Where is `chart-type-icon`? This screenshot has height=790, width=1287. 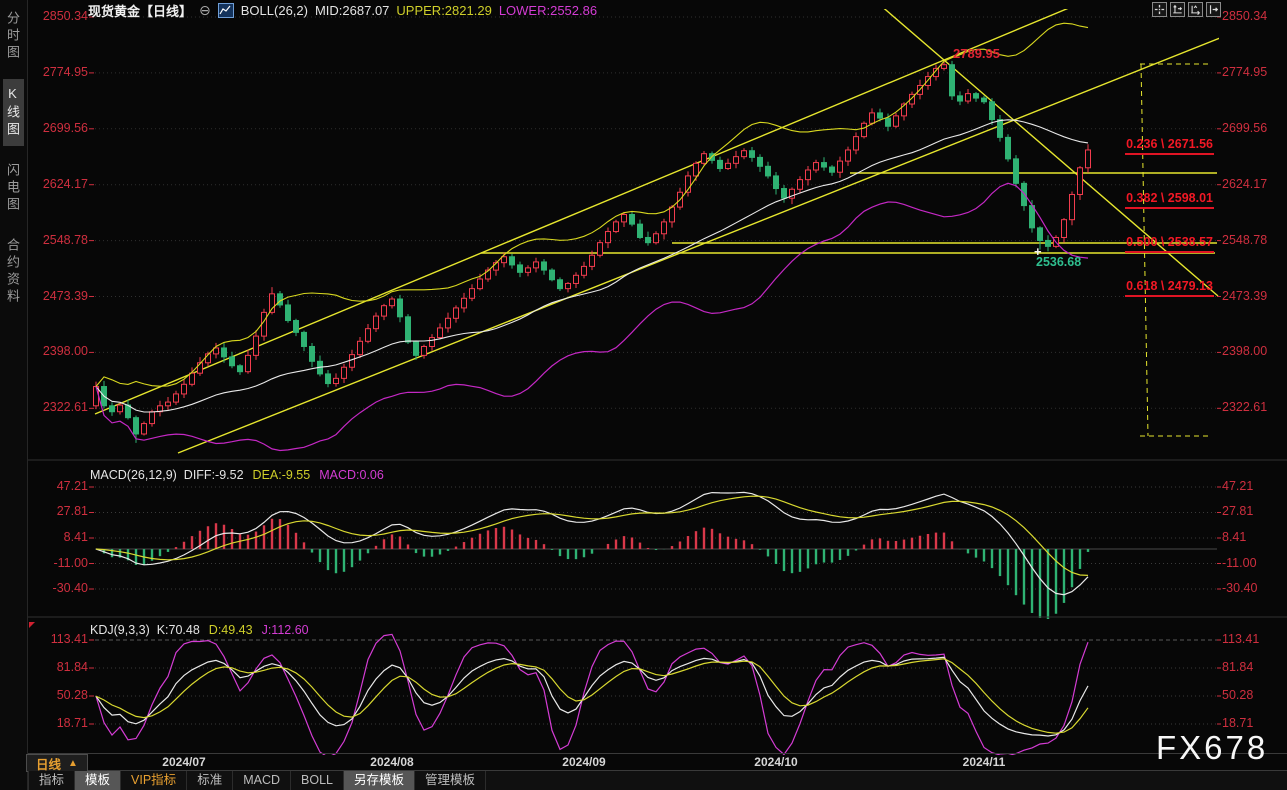 chart-type-icon is located at coordinates (225, 10).